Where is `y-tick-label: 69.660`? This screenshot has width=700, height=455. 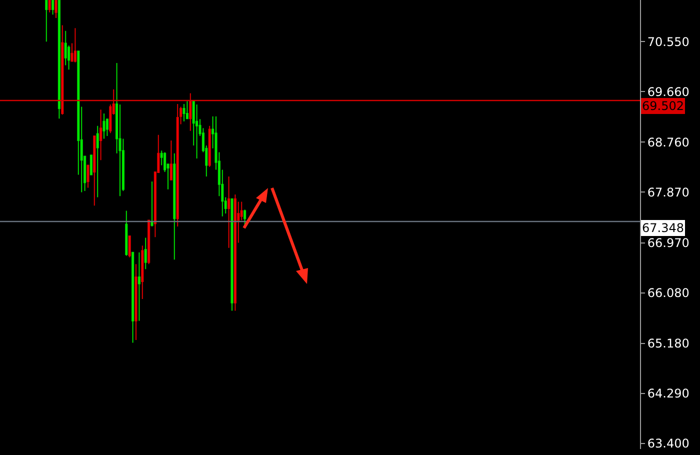
y-tick-label: 69.660 is located at coordinates (668, 91).